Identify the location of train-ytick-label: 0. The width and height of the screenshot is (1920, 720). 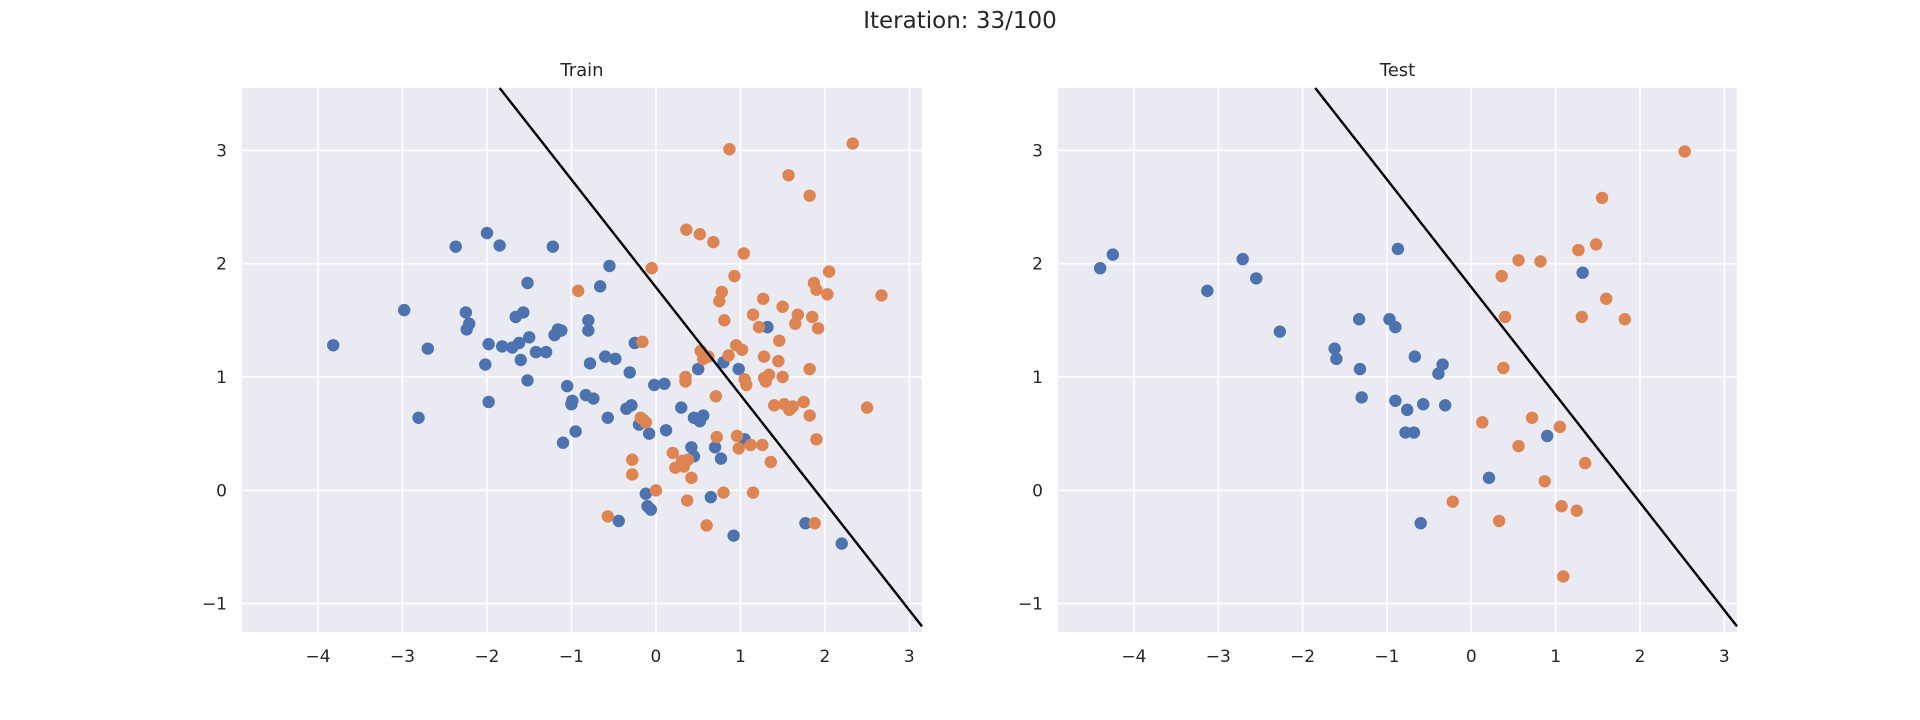
(221, 491).